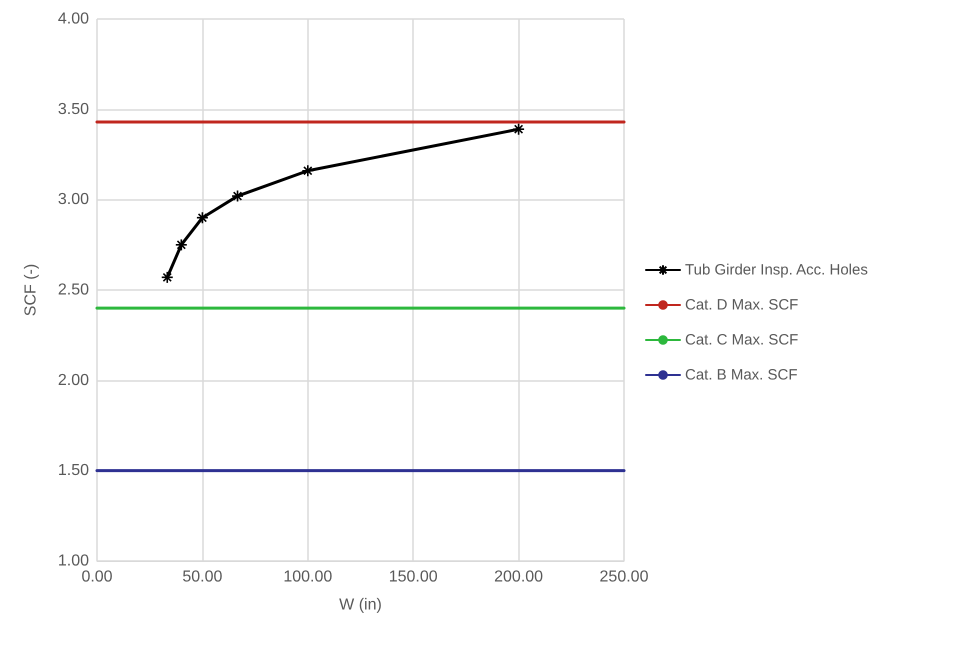  Describe the element at coordinates (360, 605) in the screenshot. I see `x-axis-title: W (in)` at that location.